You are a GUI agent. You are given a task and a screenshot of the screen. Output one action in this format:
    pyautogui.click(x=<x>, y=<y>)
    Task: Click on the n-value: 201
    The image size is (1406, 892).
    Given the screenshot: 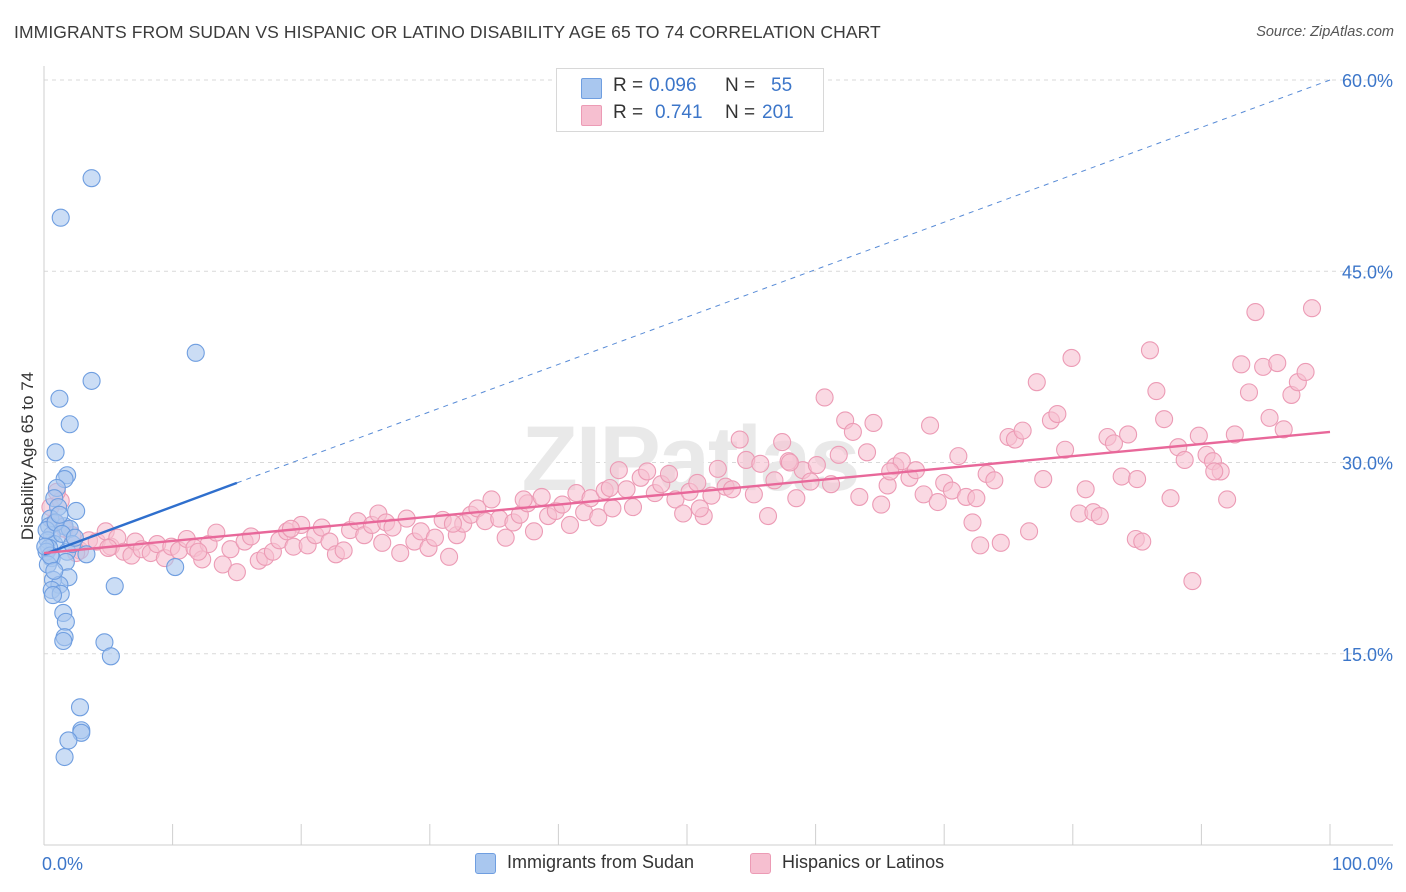 What is the action you would take?
    pyautogui.click(x=778, y=112)
    